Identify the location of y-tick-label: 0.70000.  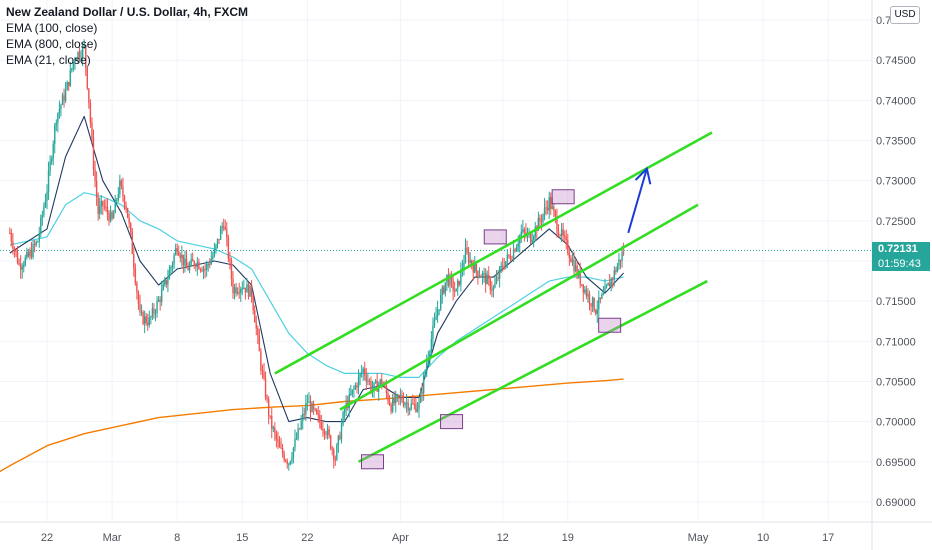
(896, 423).